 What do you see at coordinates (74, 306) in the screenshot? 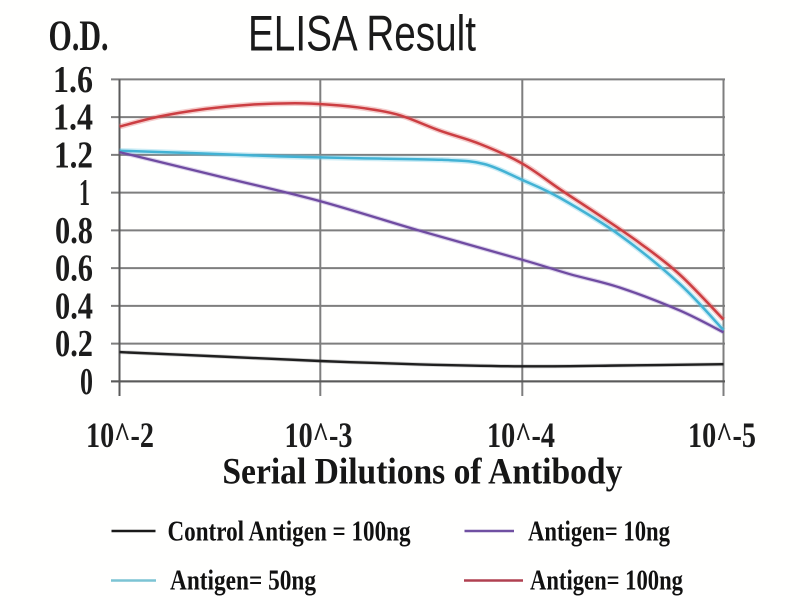
I see `svg-text: 0.4` at bounding box center [74, 306].